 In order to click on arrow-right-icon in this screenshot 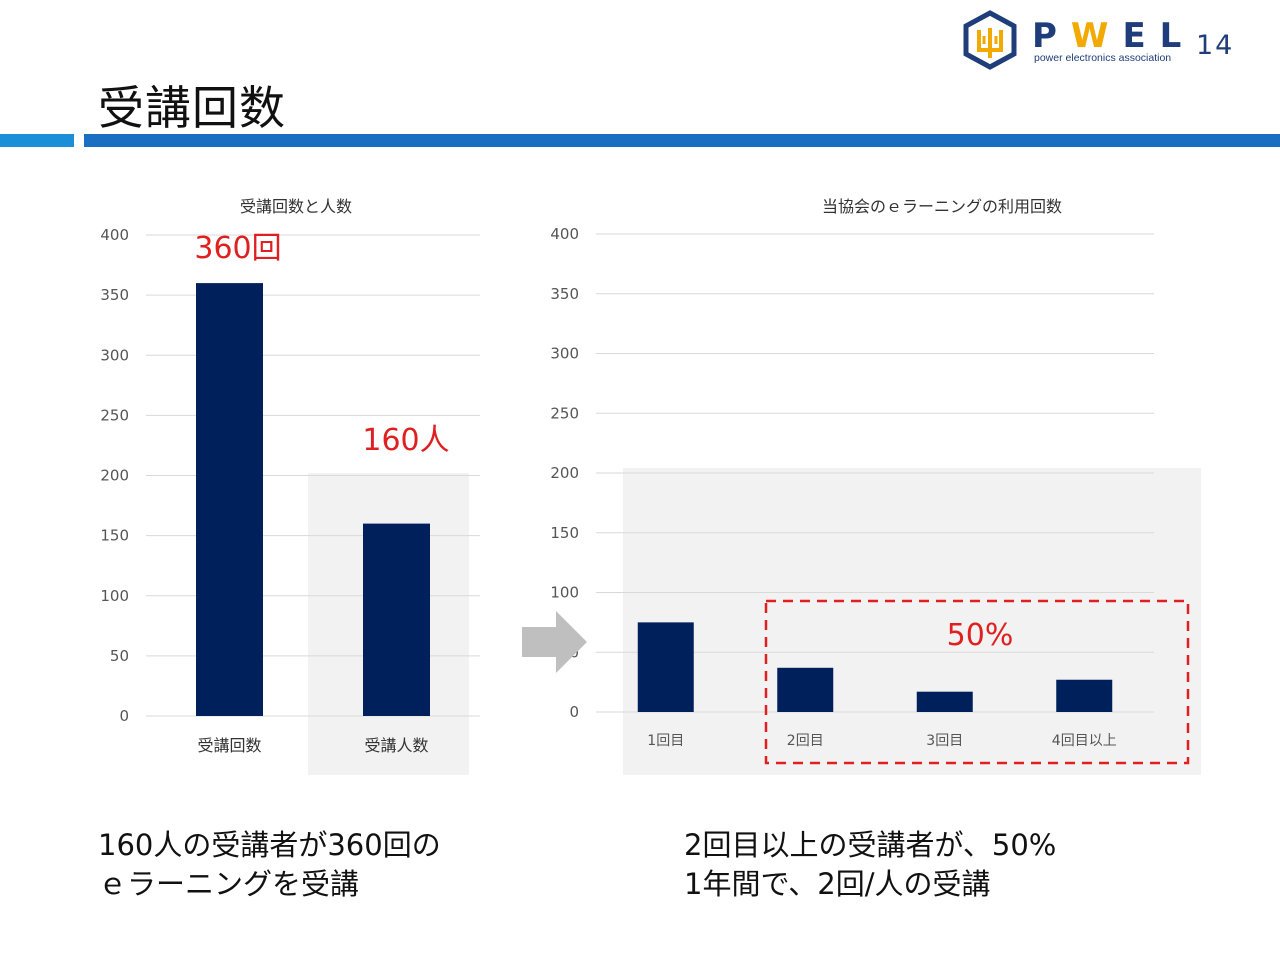, I will do `click(554, 642)`.